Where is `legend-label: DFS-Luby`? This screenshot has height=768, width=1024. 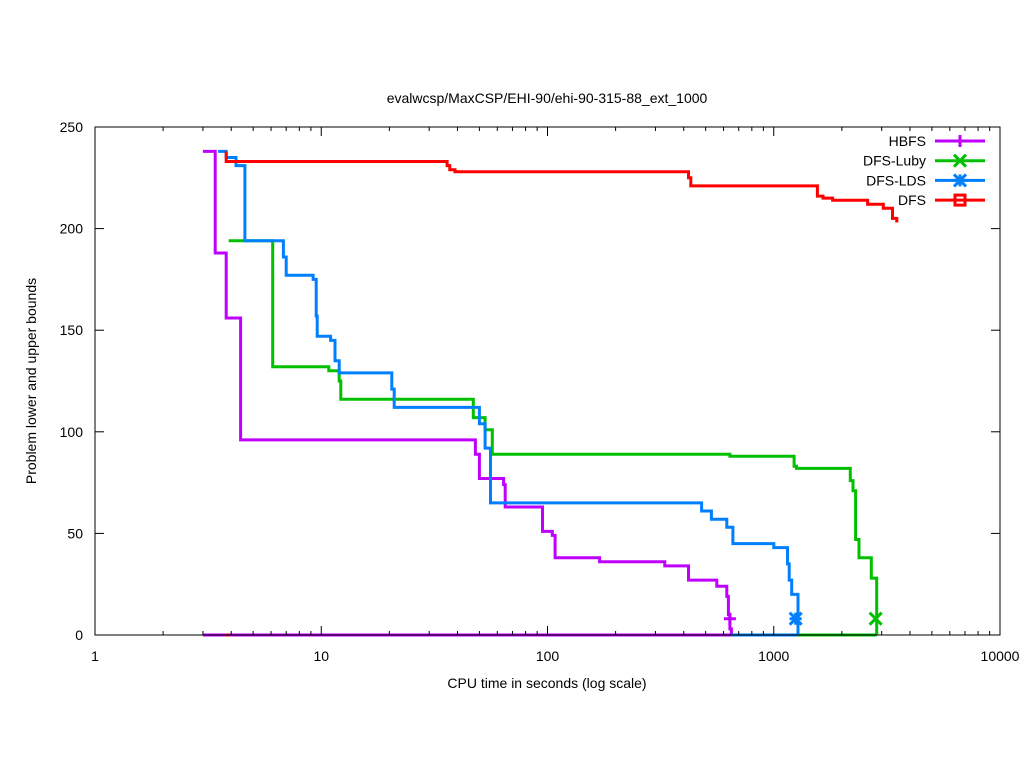
legend-label: DFS-Luby is located at coordinates (894, 161).